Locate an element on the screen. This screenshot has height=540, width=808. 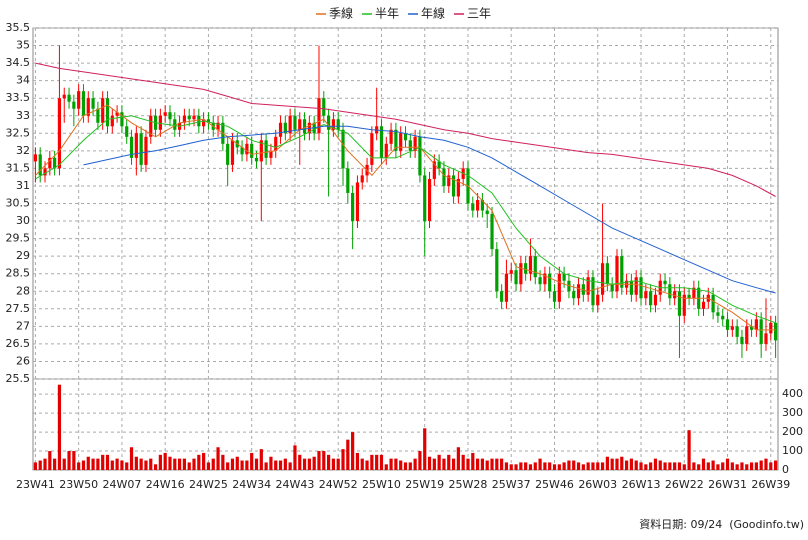
y-tick-label: 30.5 is located at coordinates (18, 203).